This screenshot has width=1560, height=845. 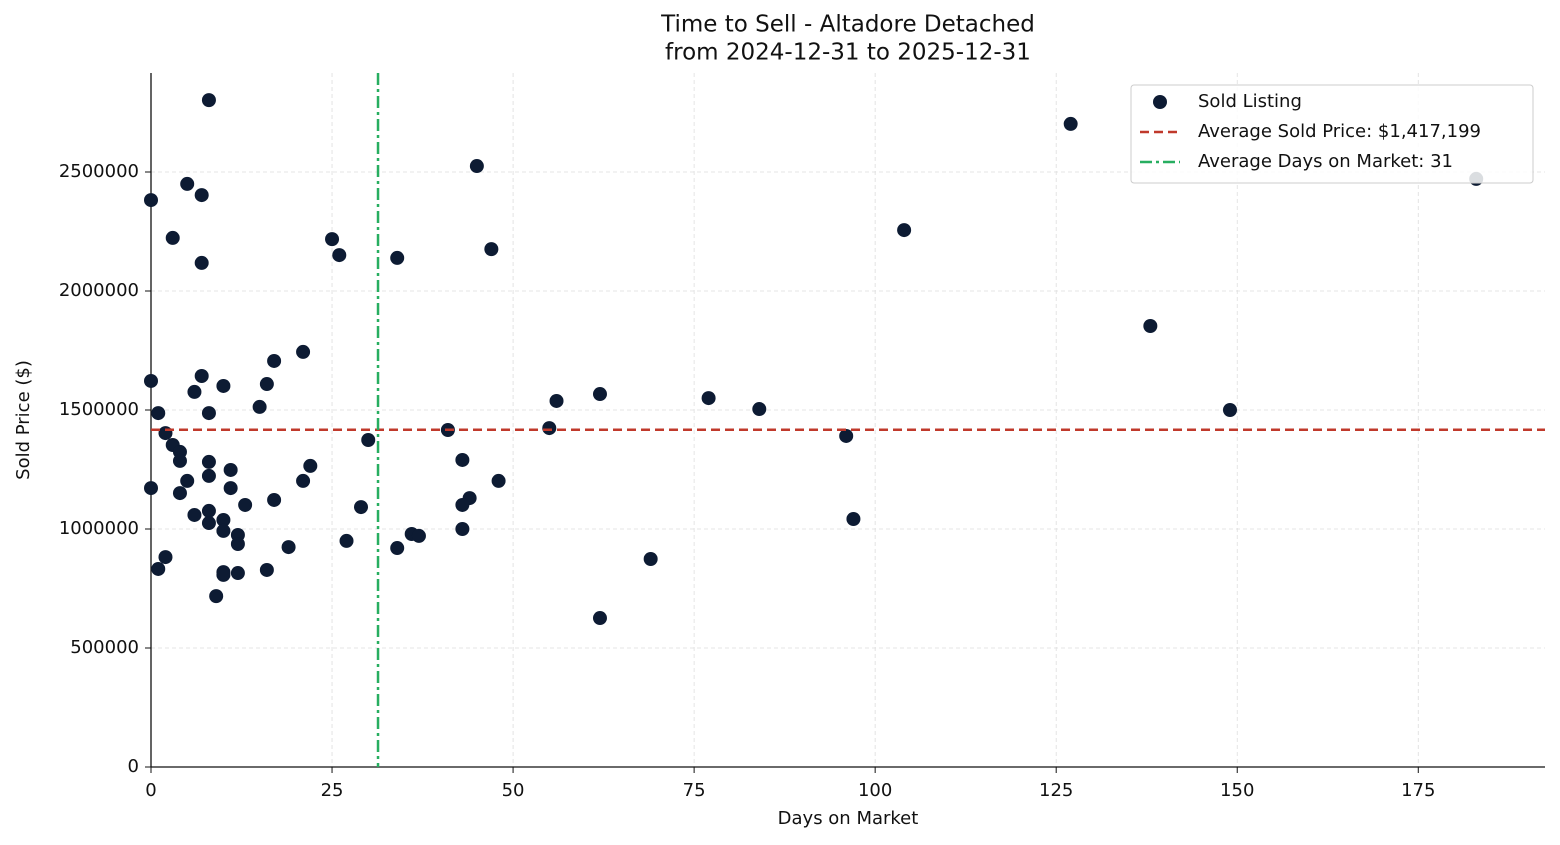 What do you see at coordinates (848, 53) in the screenshot?
I see `chart-subtitle: from 2024-12-31 to 2025-12-31` at bounding box center [848, 53].